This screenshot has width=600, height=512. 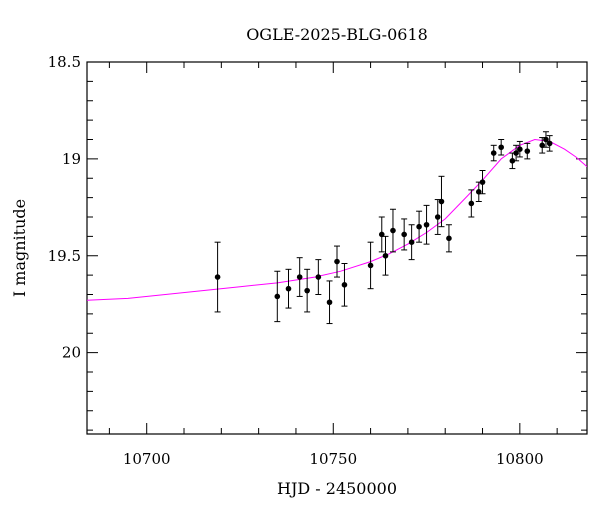 I want to click on chart-title: OGLE-2025-BLG-0618, so click(x=337, y=34).